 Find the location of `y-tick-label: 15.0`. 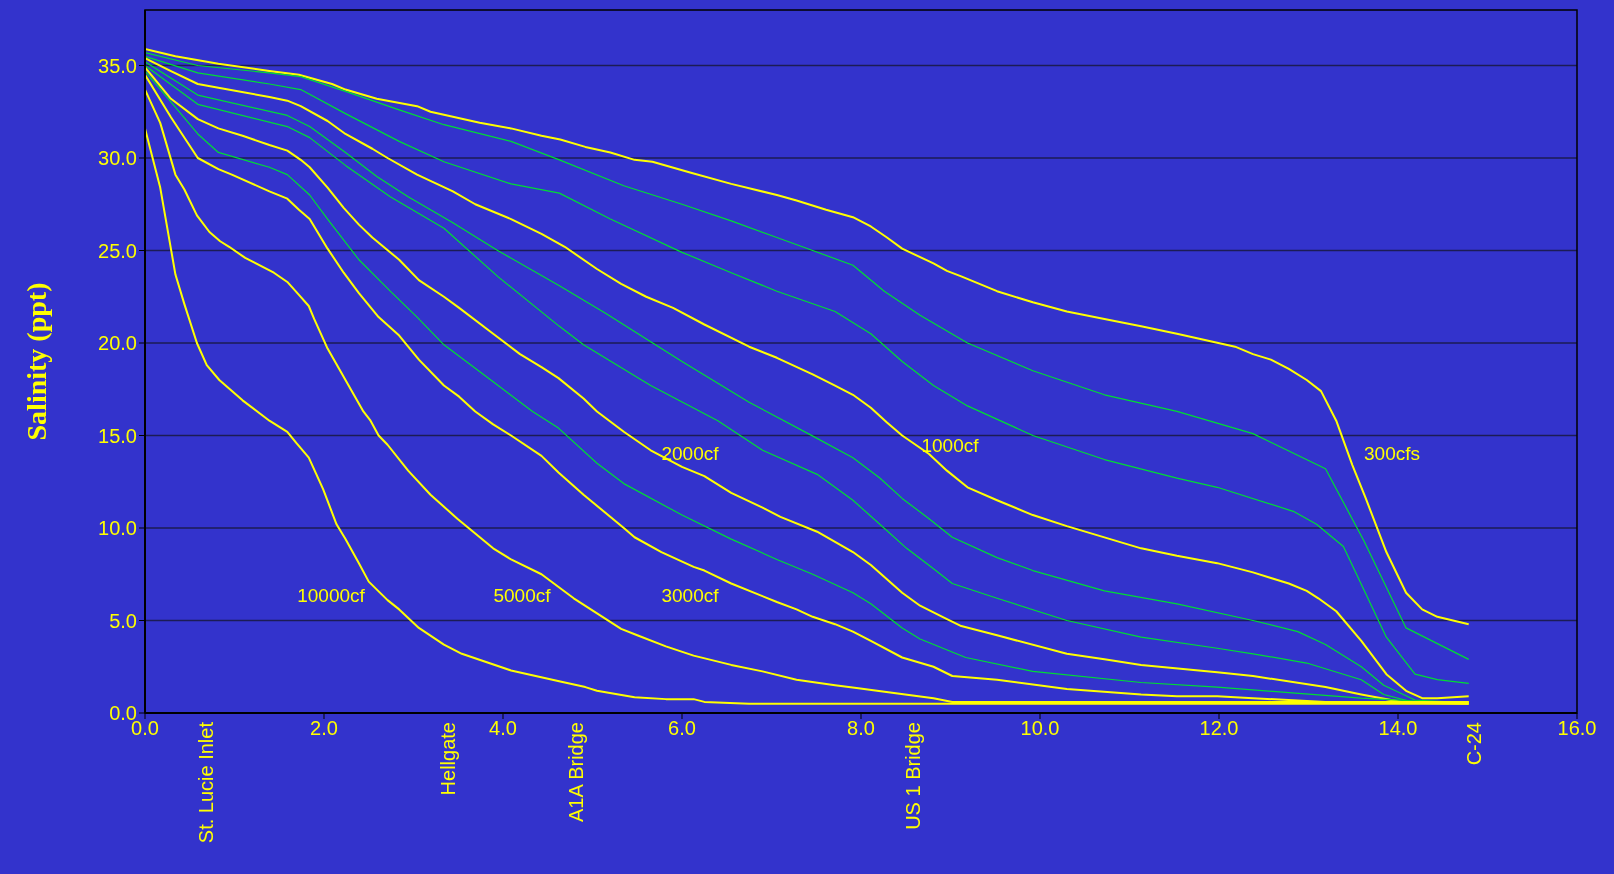

y-tick-label: 15.0 is located at coordinates (117, 435).